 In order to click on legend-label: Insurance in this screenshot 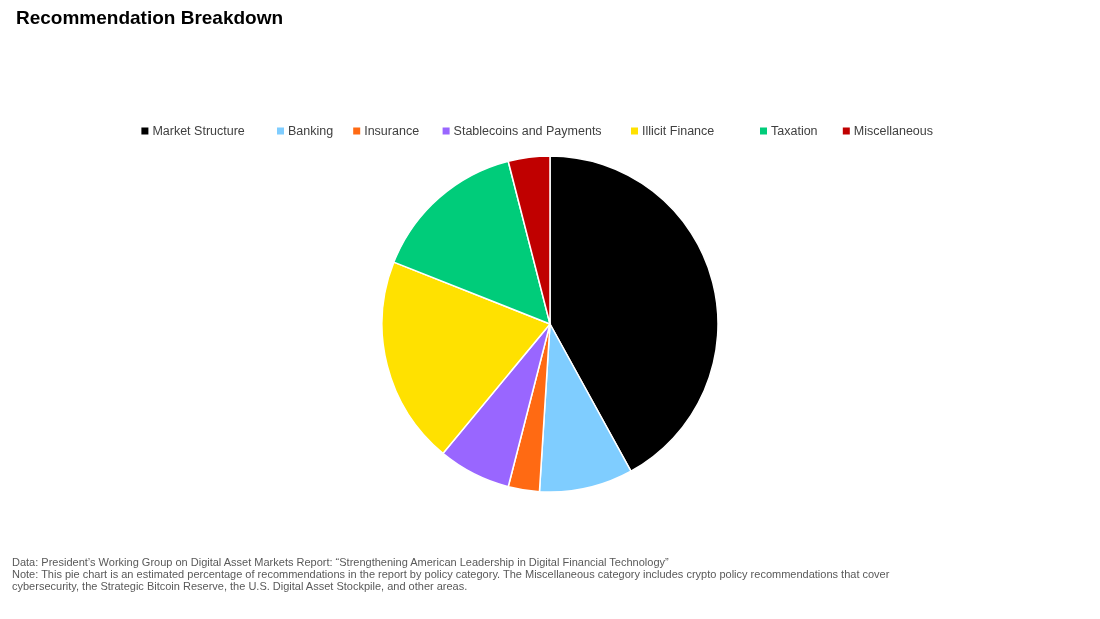, I will do `click(392, 131)`.